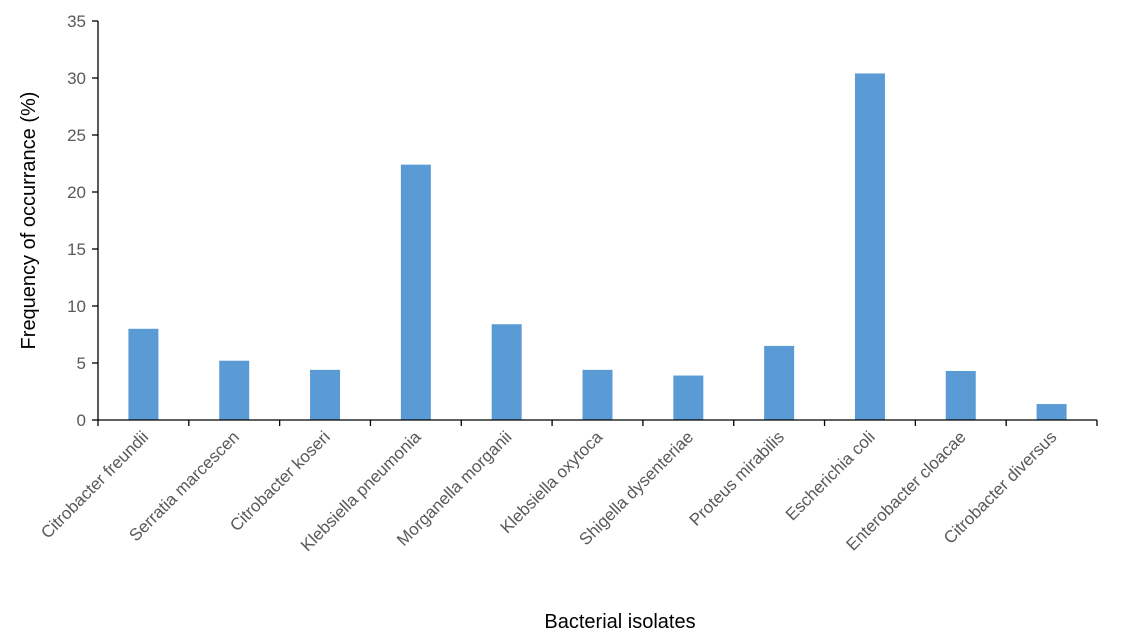  Describe the element at coordinates (76, 306) in the screenshot. I see `y-tick-label: 10` at that location.